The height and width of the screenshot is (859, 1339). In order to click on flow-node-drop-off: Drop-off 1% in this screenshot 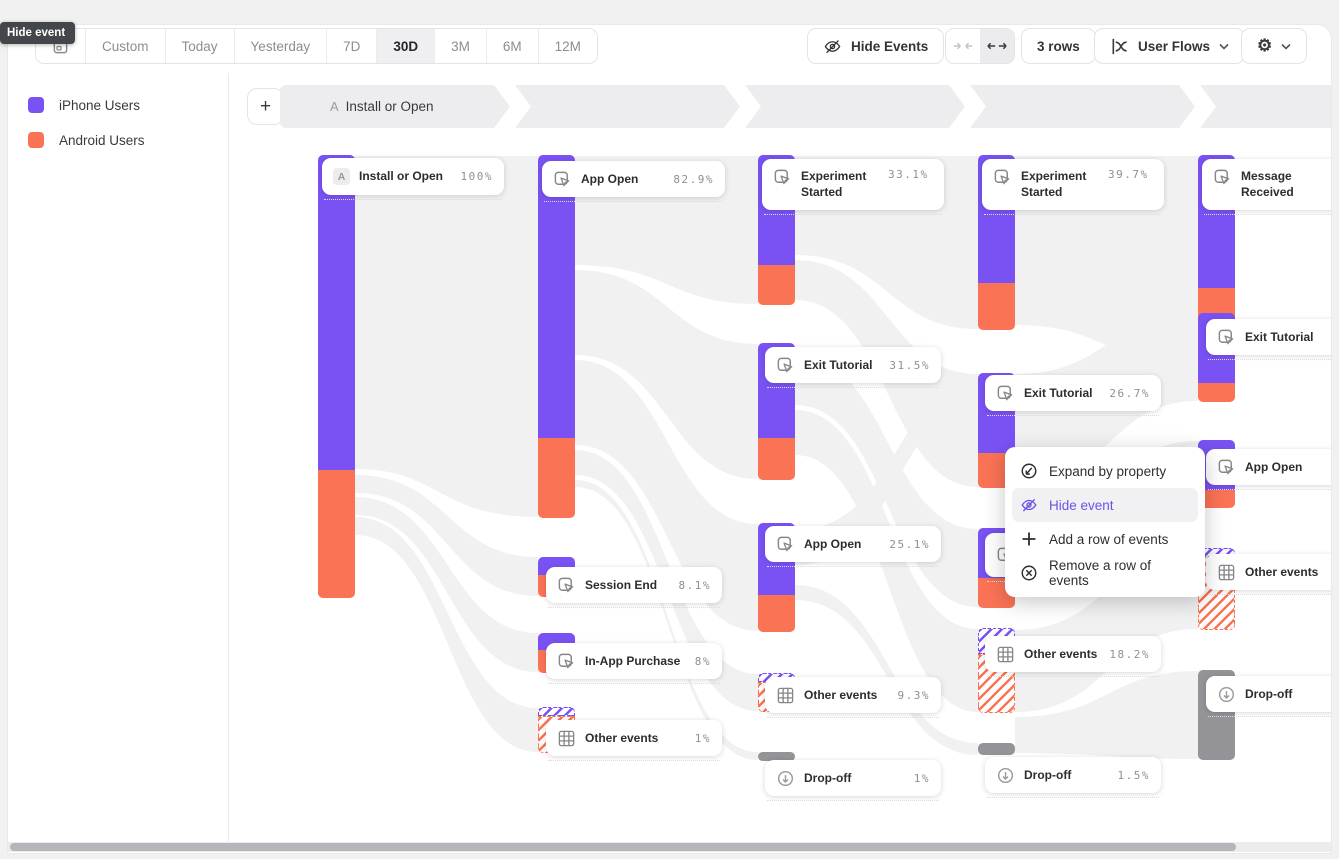, I will do `click(853, 780)`.